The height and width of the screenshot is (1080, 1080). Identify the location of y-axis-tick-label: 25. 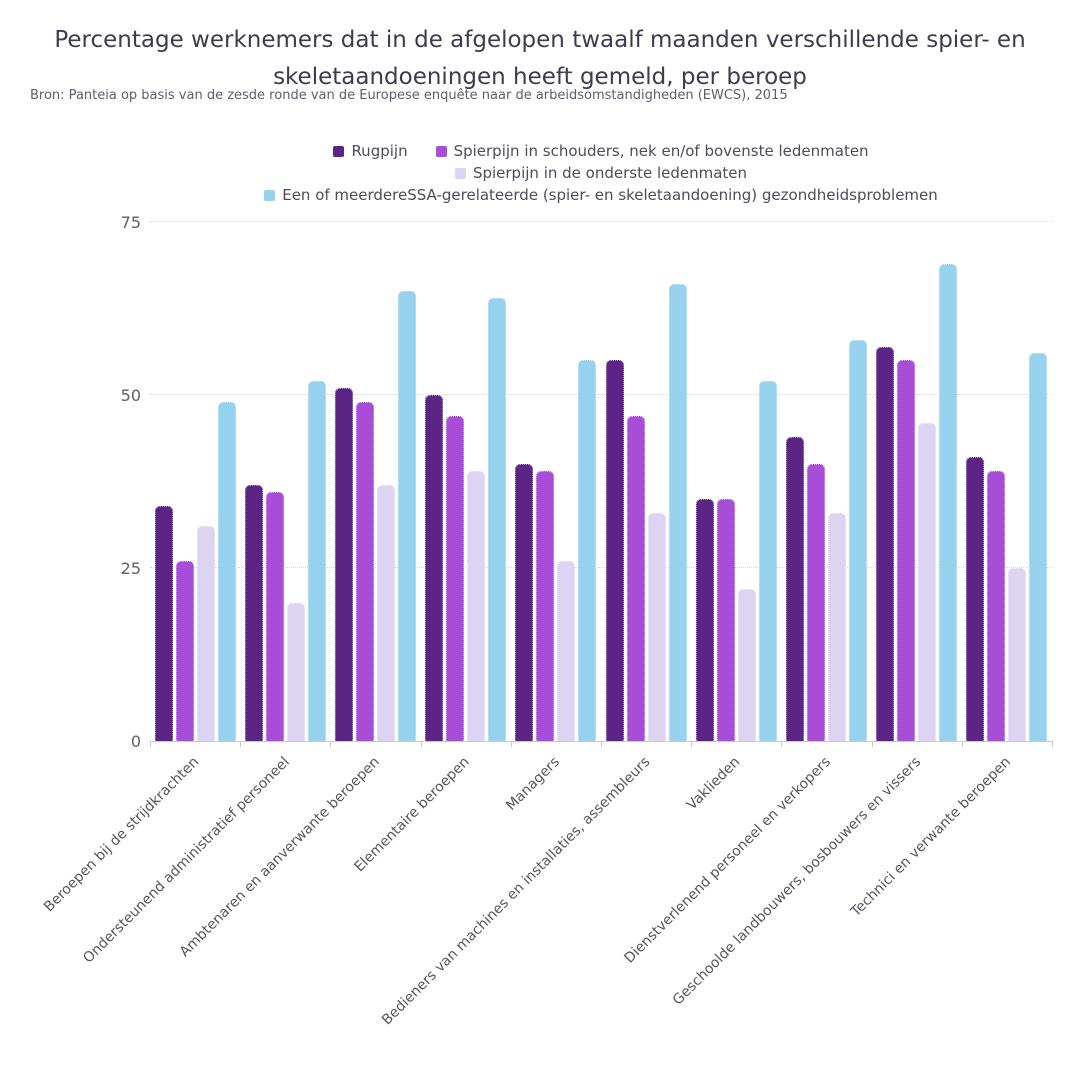
(130, 568).